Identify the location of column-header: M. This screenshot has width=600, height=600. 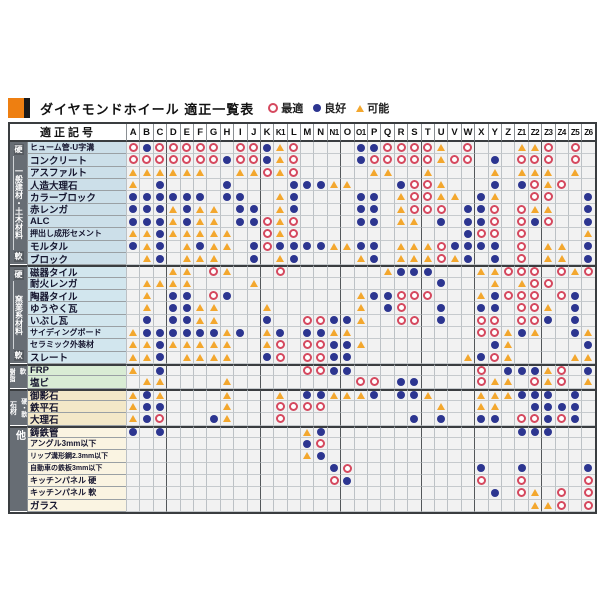
(307, 133).